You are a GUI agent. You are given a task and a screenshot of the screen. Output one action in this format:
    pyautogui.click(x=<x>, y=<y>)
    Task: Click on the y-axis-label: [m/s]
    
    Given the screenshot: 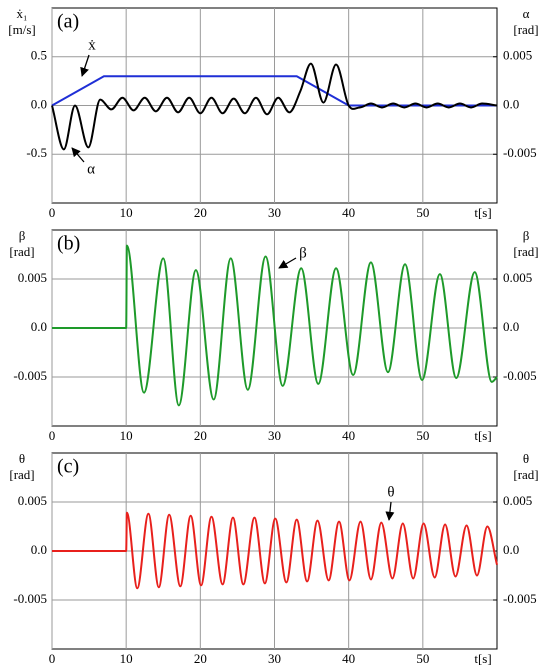 What is the action you would take?
    pyautogui.click(x=21, y=29)
    